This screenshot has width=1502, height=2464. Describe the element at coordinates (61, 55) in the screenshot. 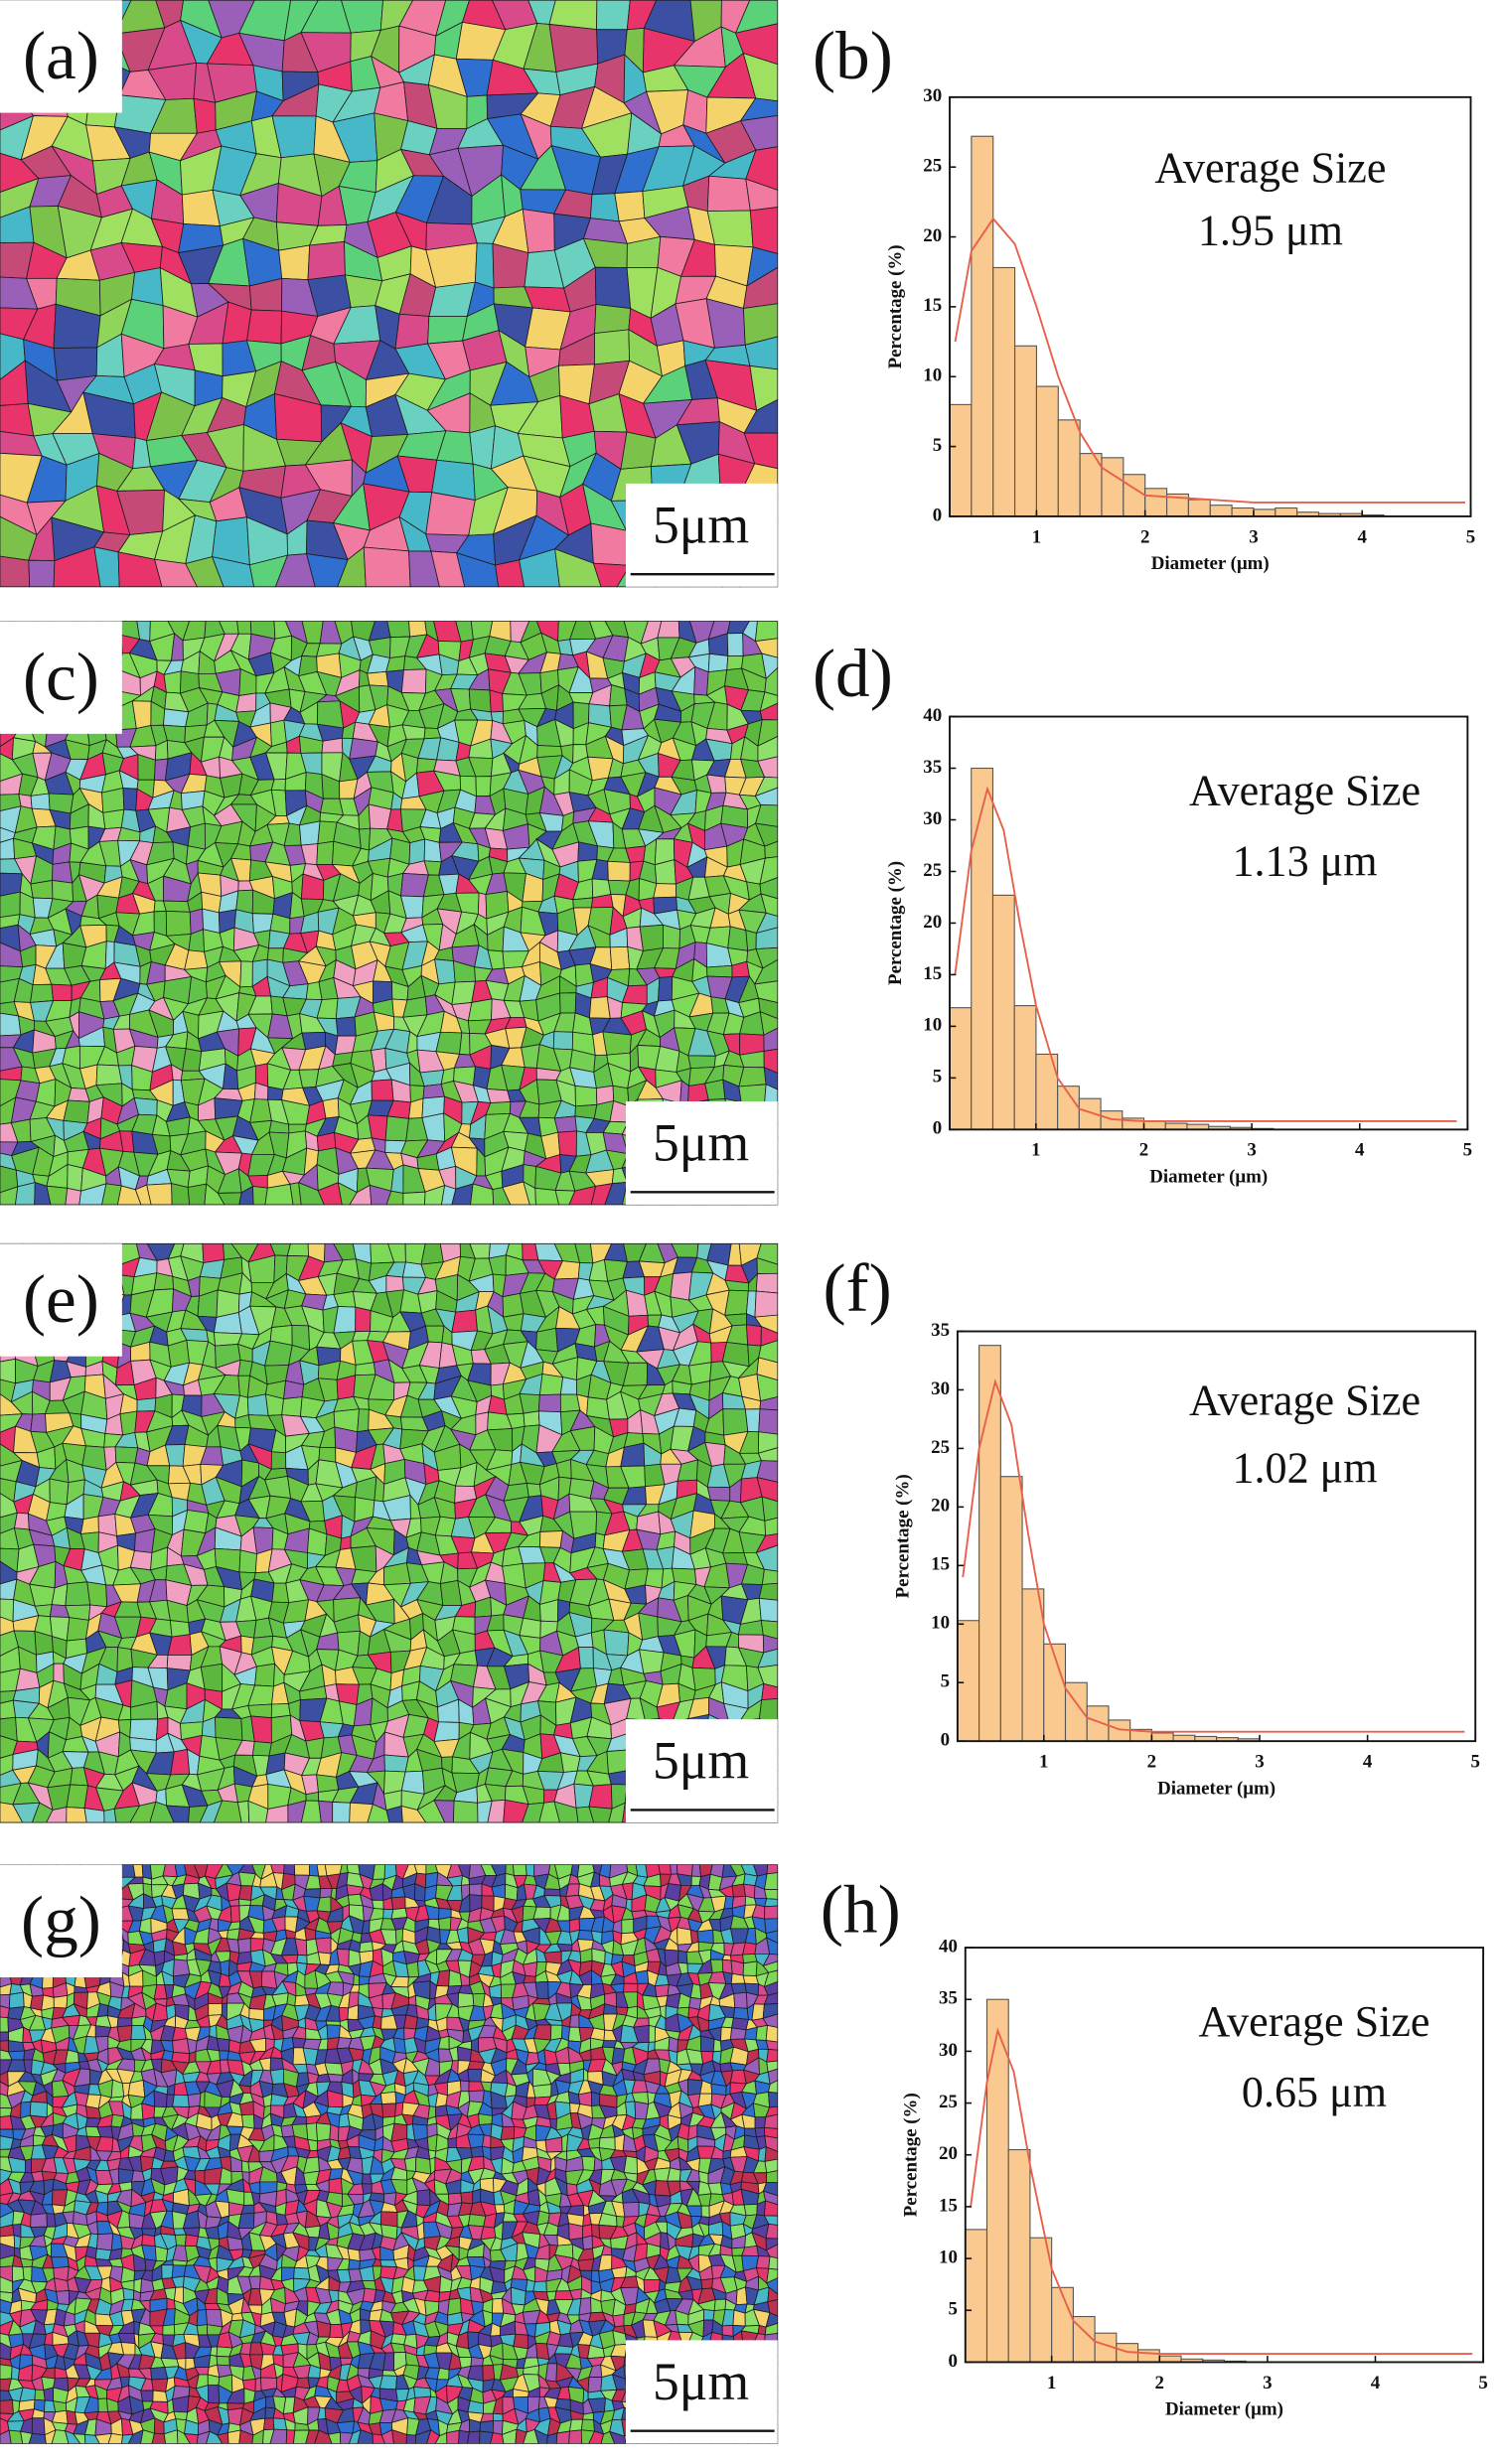

I see `panel-label: (a)` at that location.